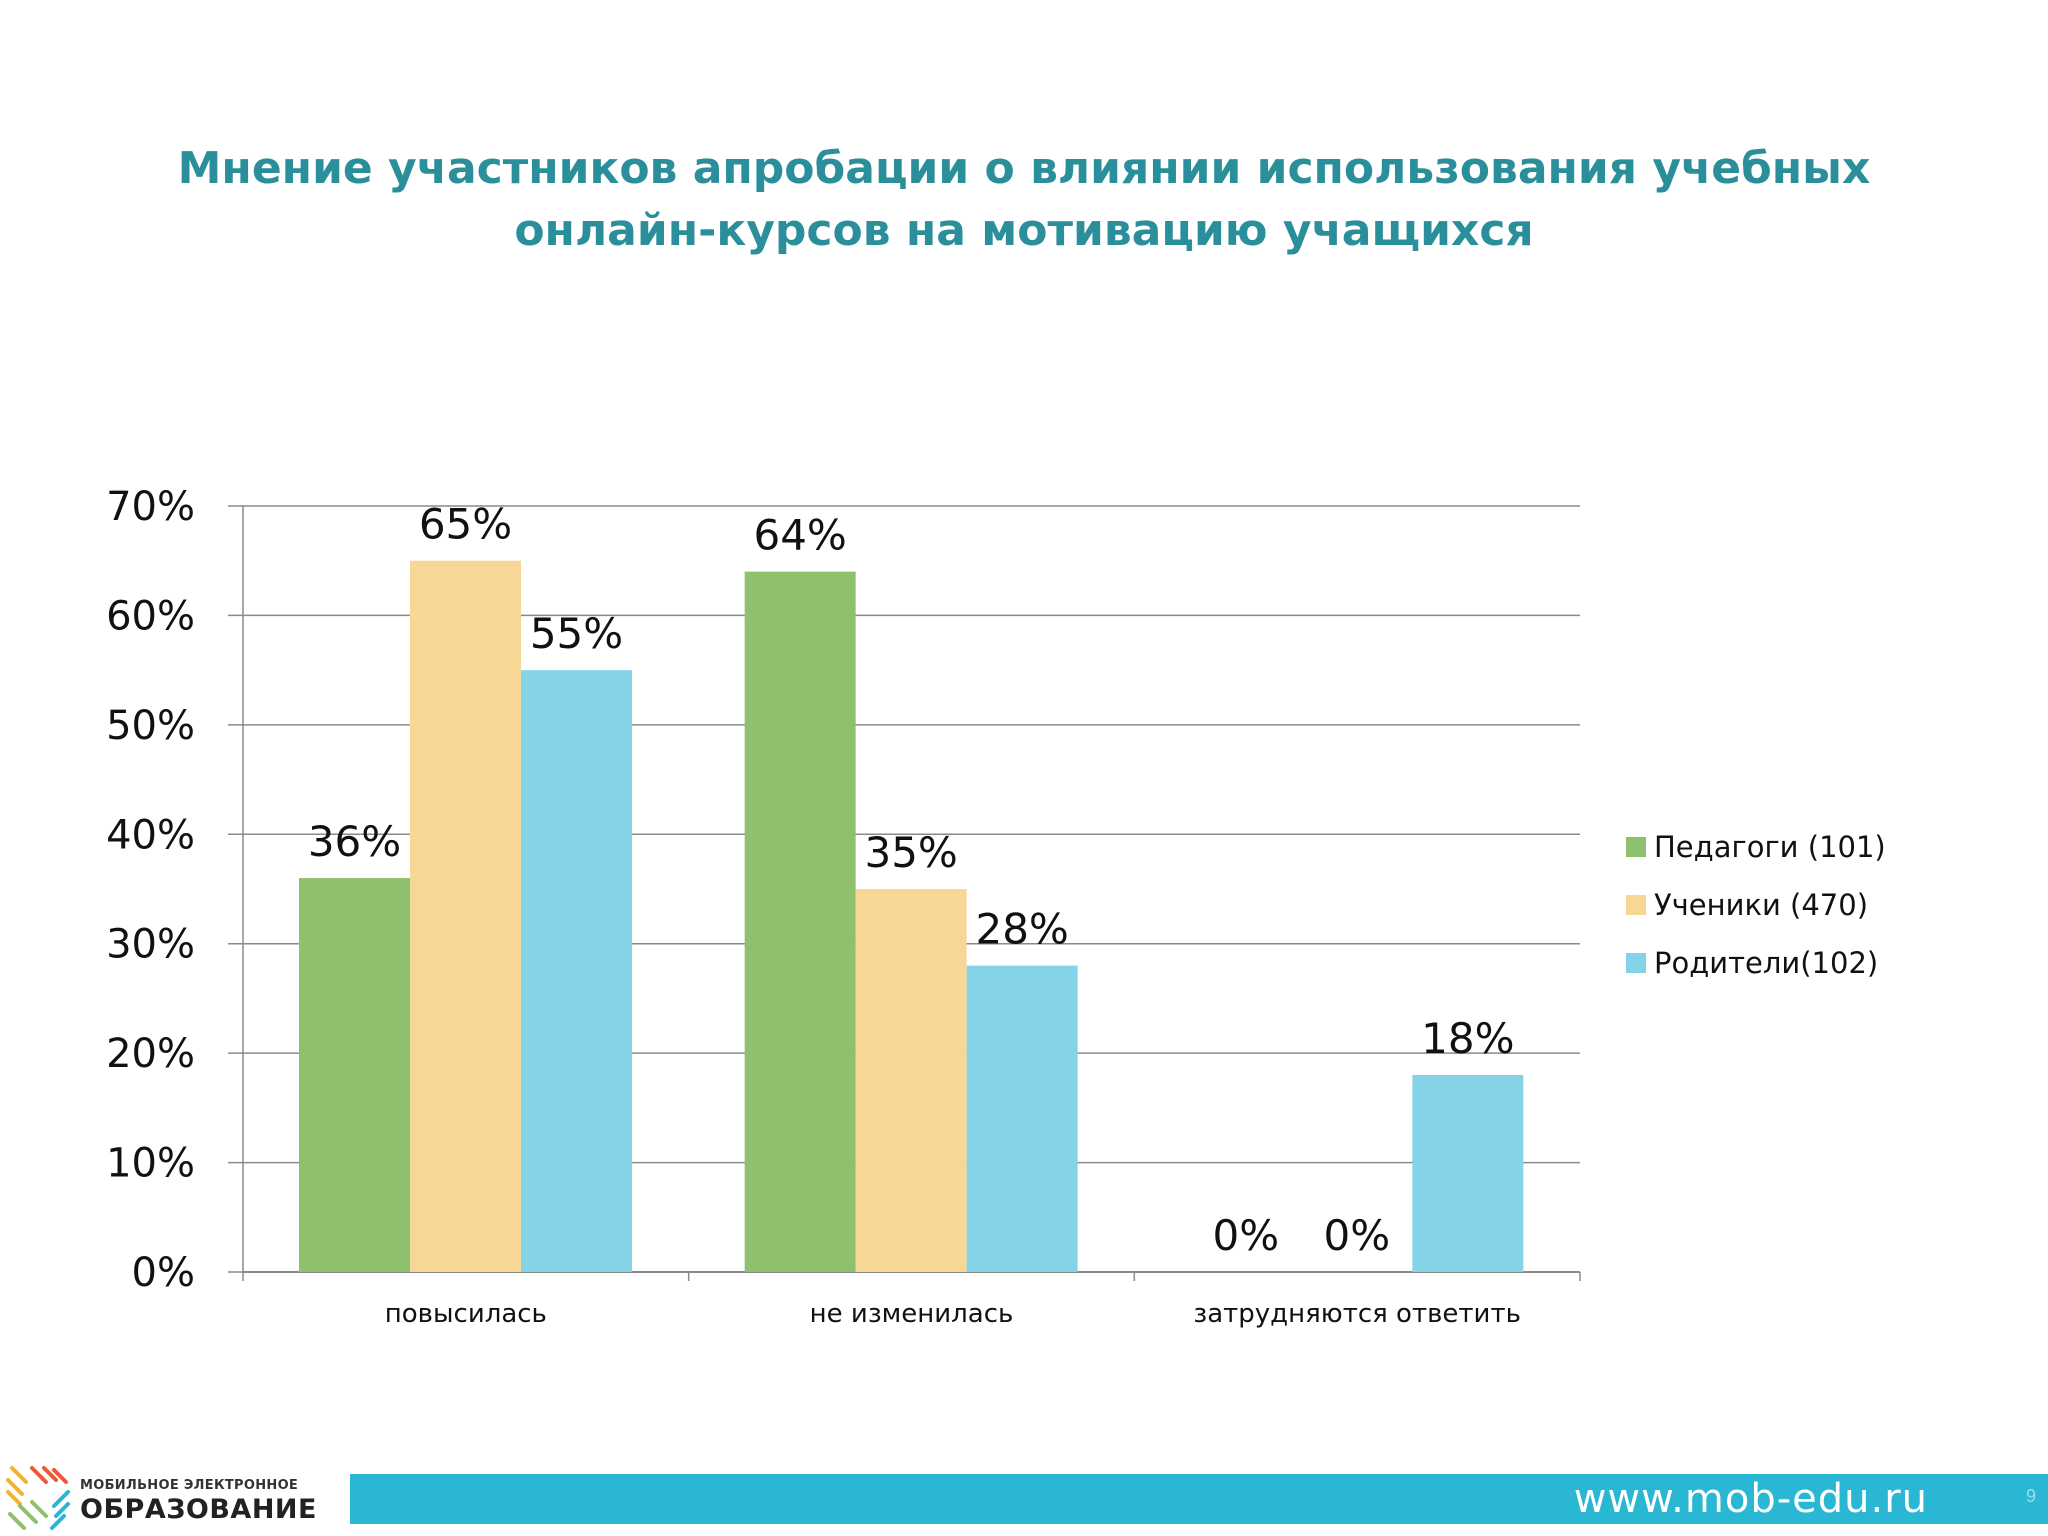  What do you see at coordinates (1467, 1038) in the screenshot?
I see `data-label: 18%` at bounding box center [1467, 1038].